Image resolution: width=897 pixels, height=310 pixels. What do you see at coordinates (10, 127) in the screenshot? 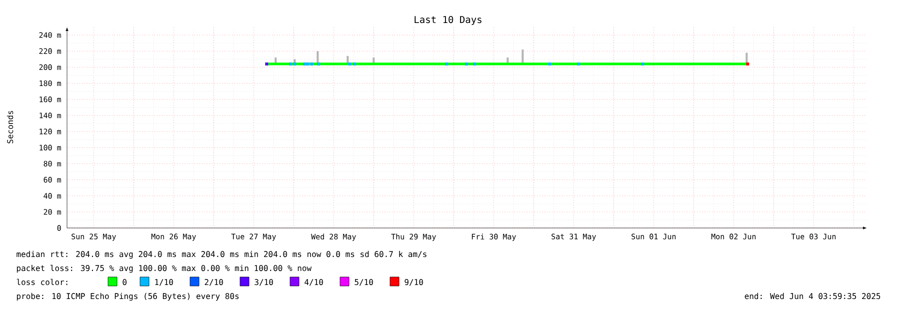
I see `y-axis-title: Seconds` at bounding box center [10, 127].